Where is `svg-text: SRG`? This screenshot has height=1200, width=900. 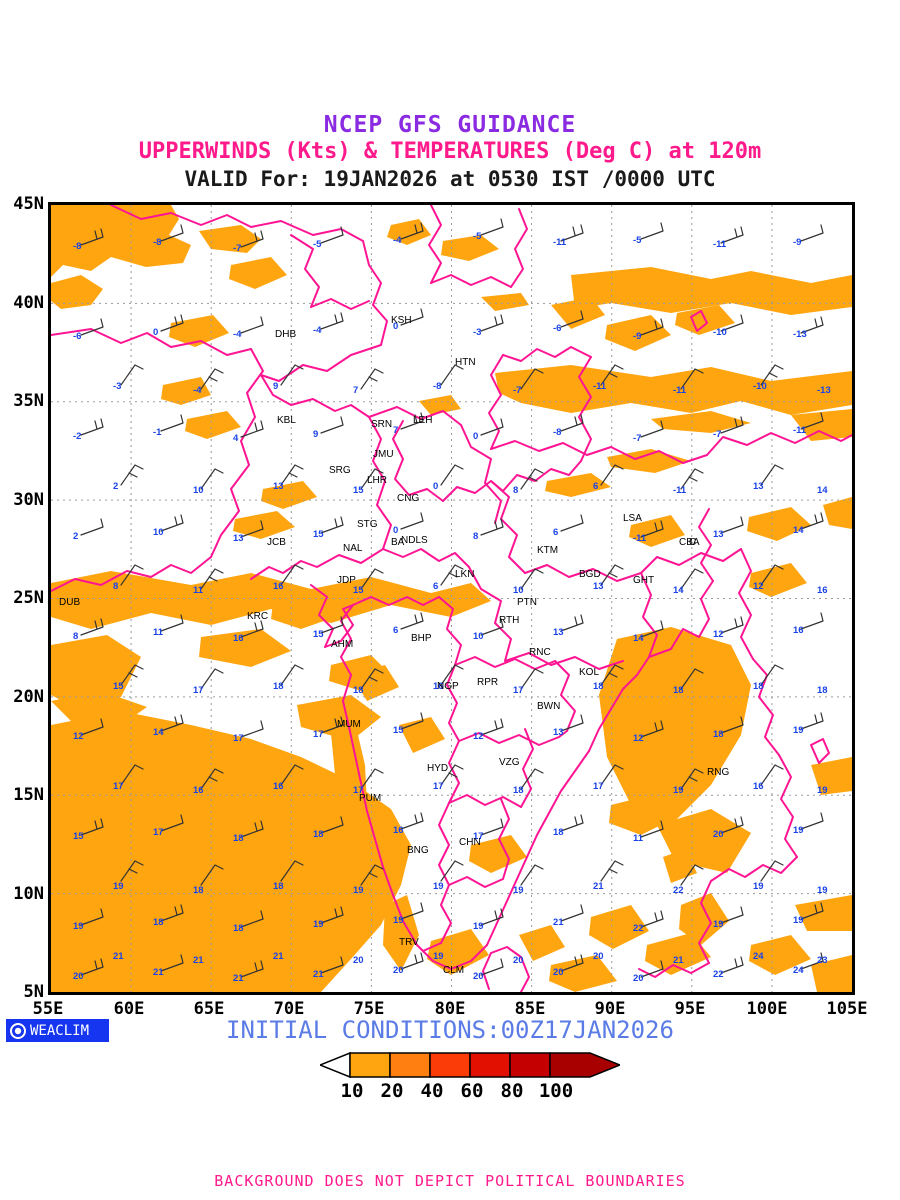
svg-text: SRG is located at coordinates (340, 470).